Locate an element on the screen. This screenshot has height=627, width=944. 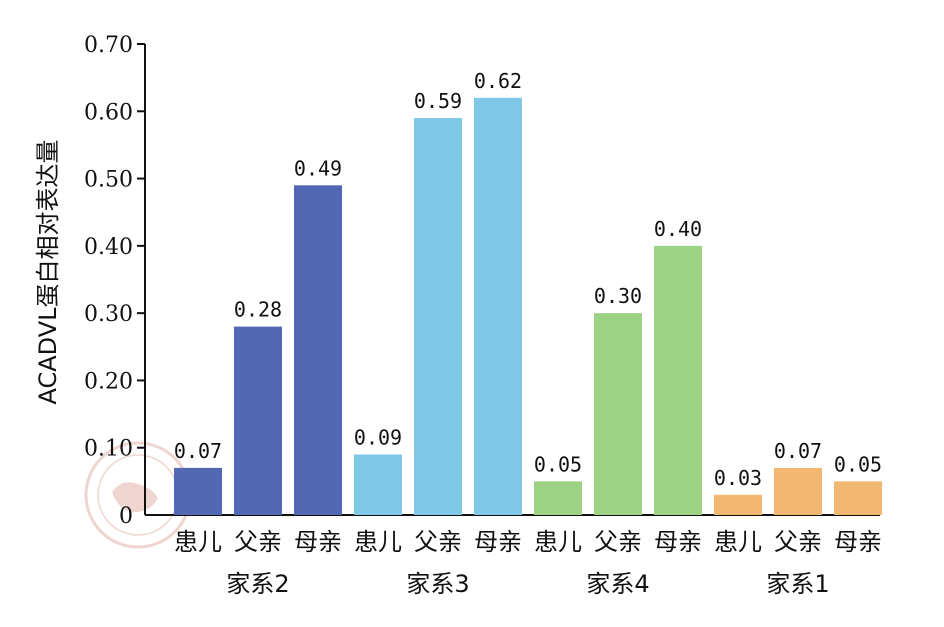
group-labels: 家系2 家系3 家系4 家系1 is located at coordinates (527, 584).